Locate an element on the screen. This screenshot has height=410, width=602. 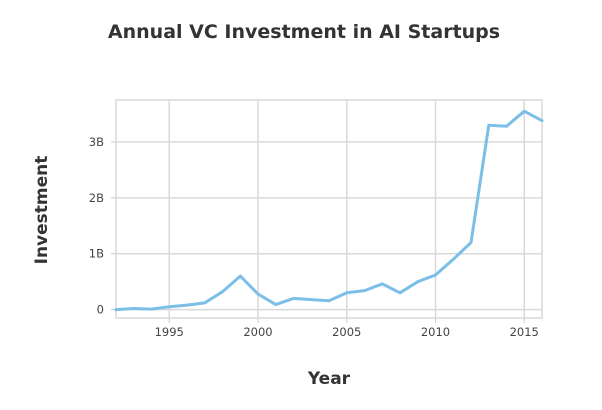
x-tick-label: 2005 is located at coordinates (346, 332).